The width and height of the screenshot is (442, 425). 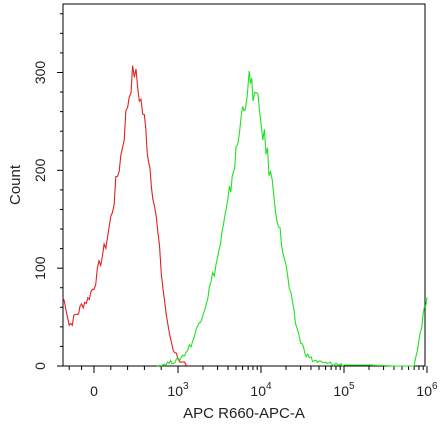 What do you see at coordinates (15, 184) in the screenshot?
I see `y-axis-title: Count` at bounding box center [15, 184].